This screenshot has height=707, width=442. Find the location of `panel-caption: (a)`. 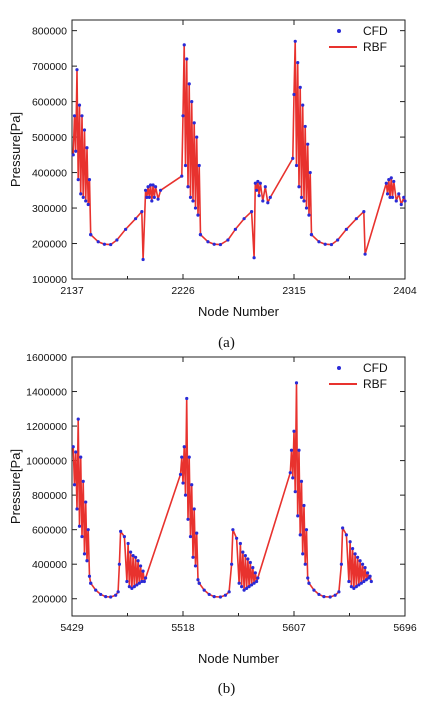

panel-caption: (a) is located at coordinates (226, 343).